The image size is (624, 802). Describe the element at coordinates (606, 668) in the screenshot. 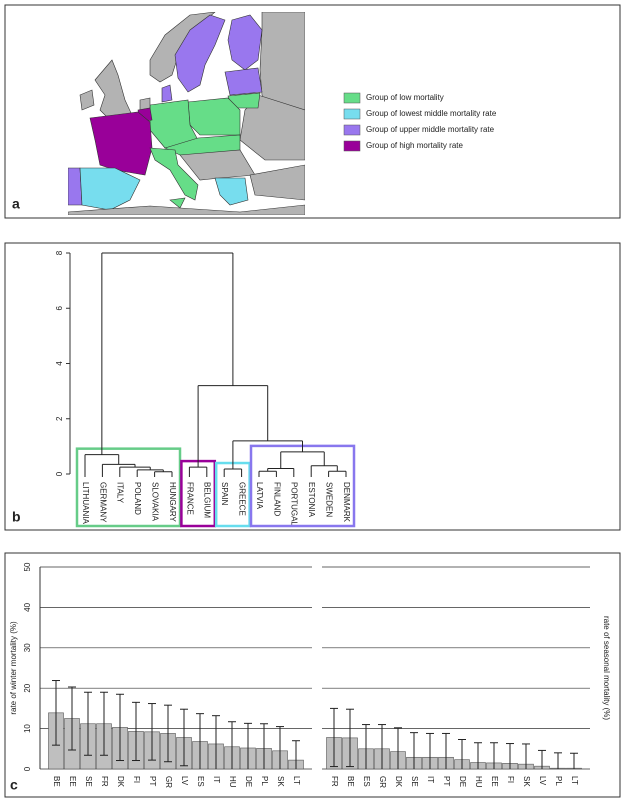

I see `y-axis-label: rate of seasonal mortality (%)` at that location.